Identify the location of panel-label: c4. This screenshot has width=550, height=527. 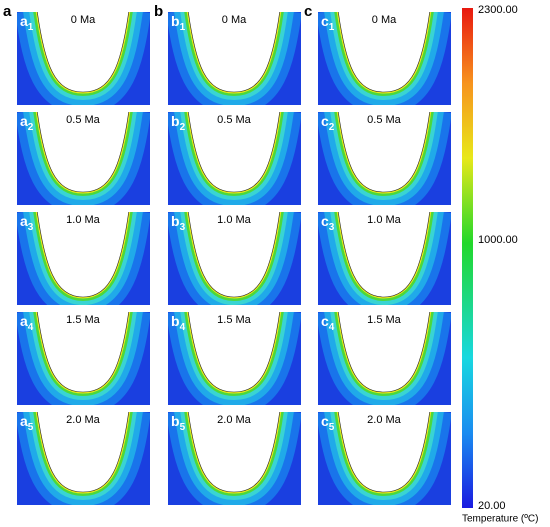
(328, 323).